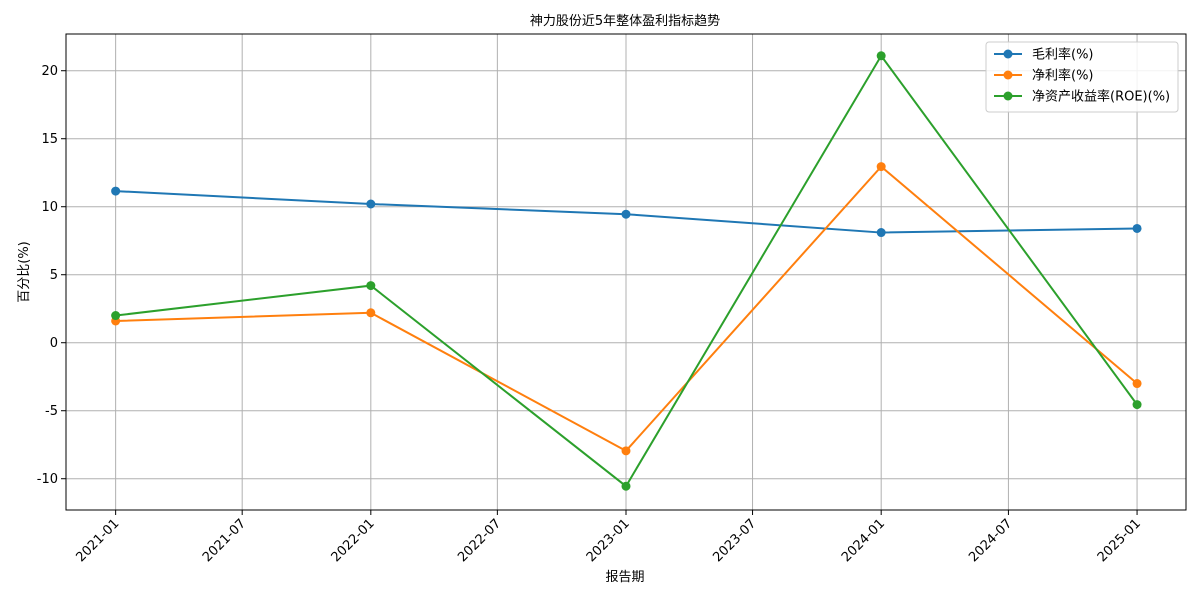  What do you see at coordinates (54, 343) in the screenshot?
I see `y-tick-label: 0` at bounding box center [54, 343].